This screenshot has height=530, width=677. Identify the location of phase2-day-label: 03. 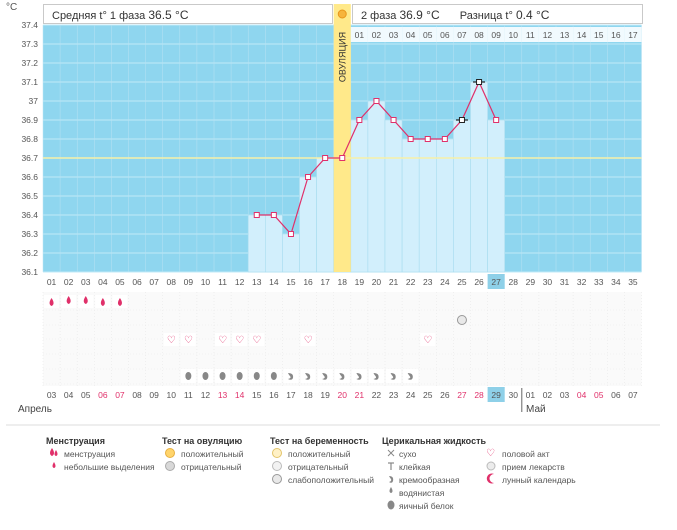
(394, 35).